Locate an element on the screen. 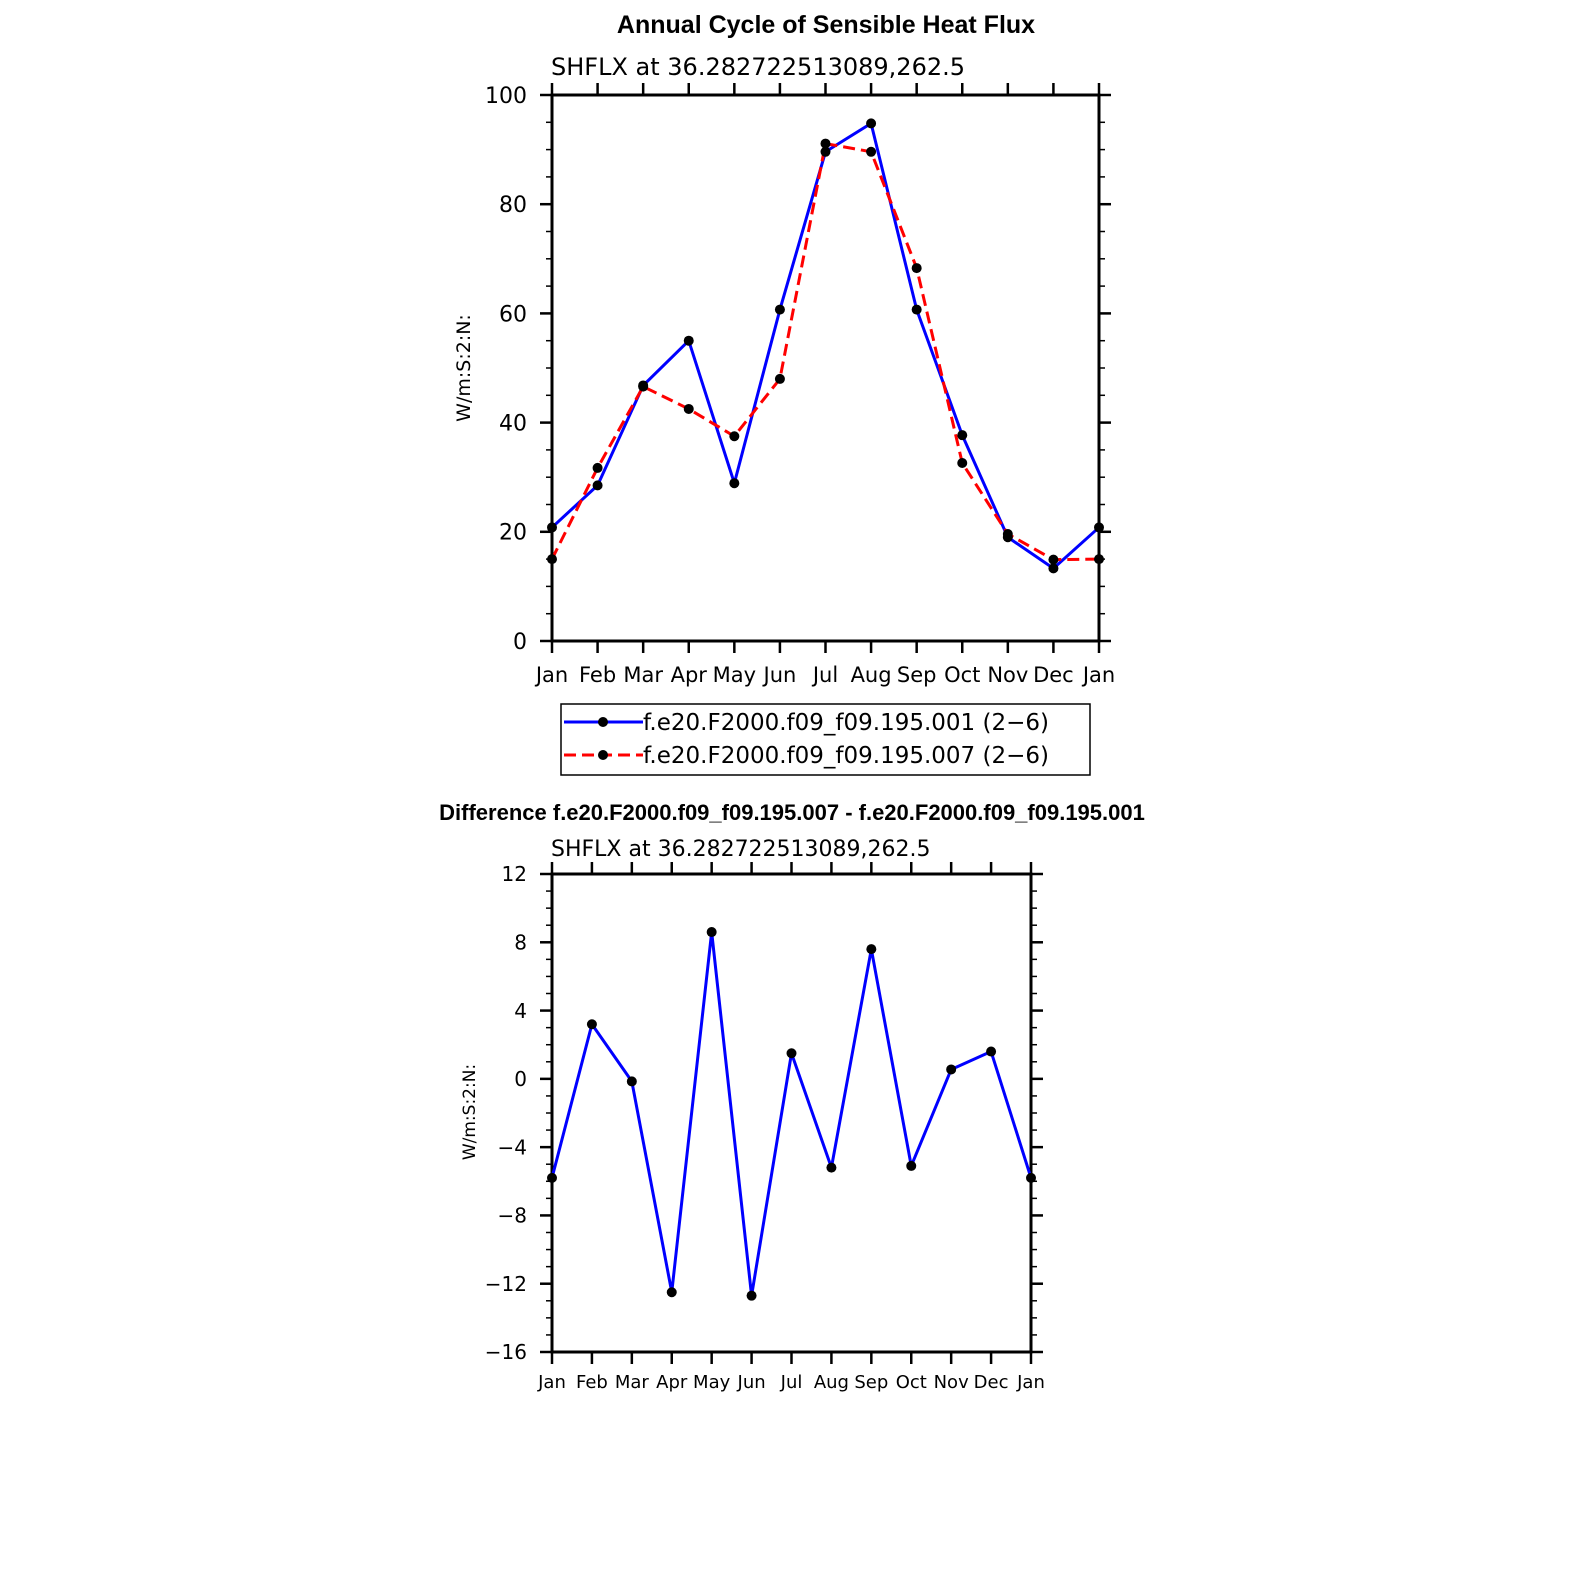  chart1-xtick-label: Jun is located at coordinates (779, 675).